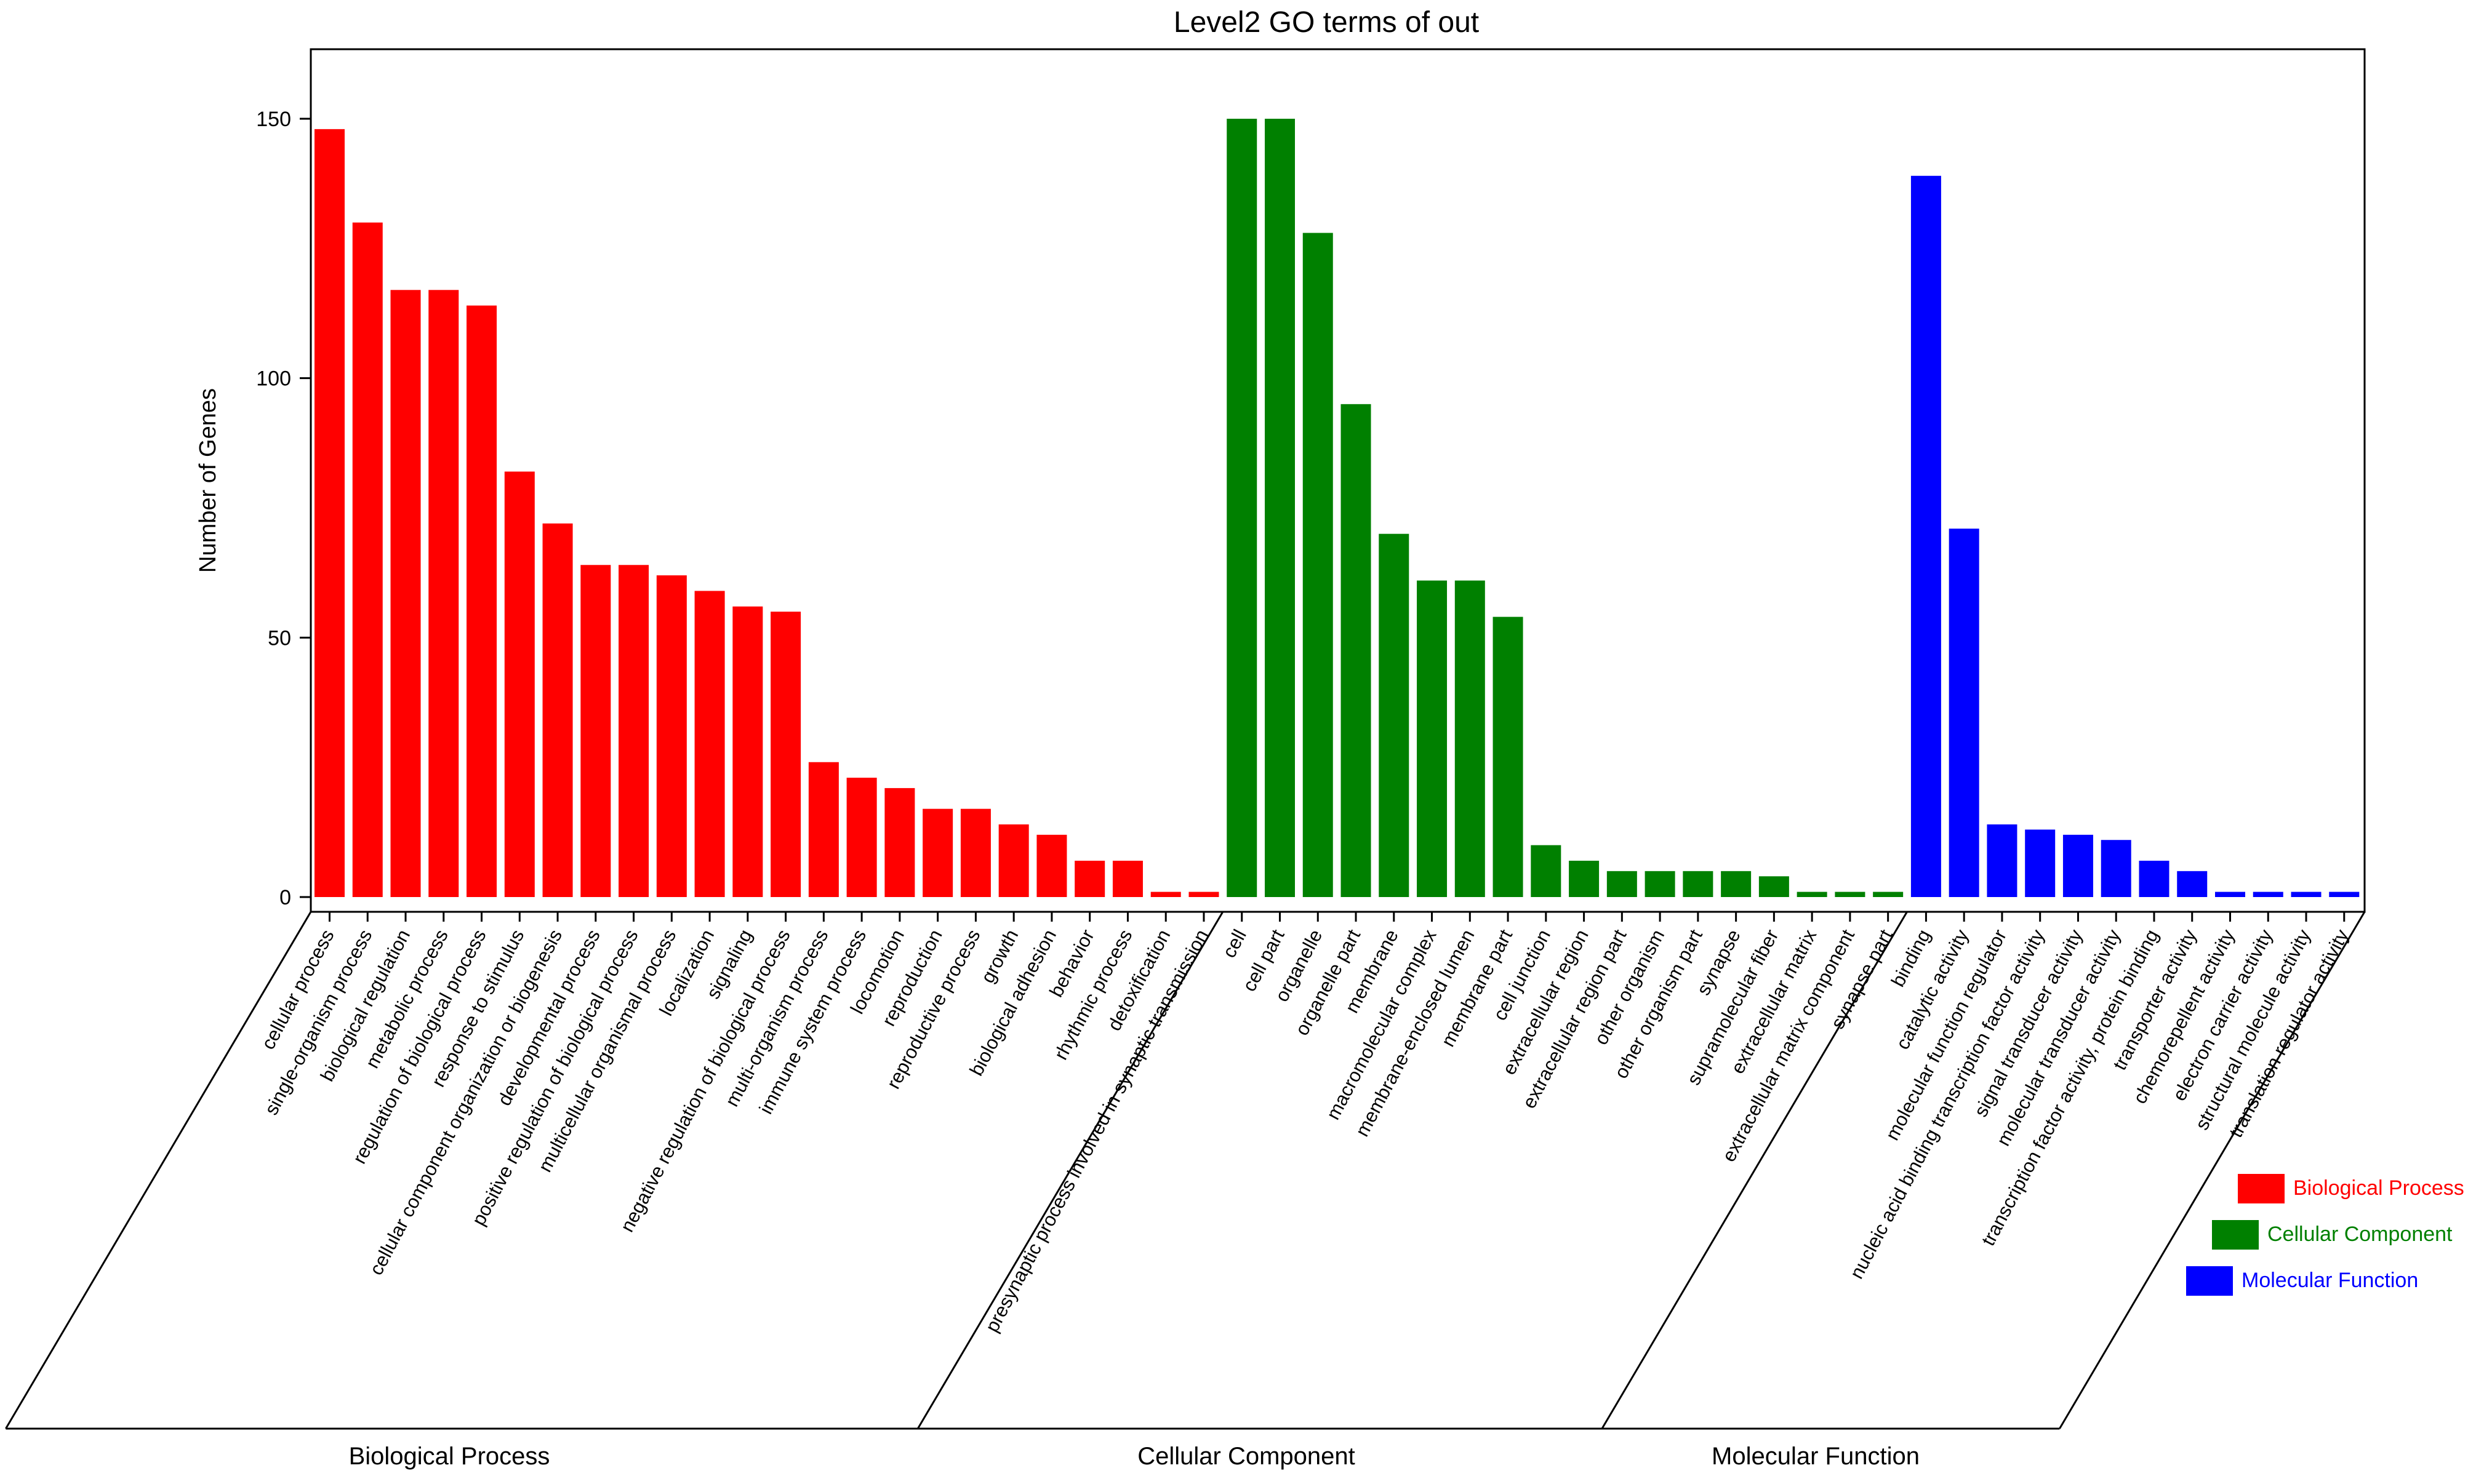 This screenshot has height=1484, width=2492. What do you see at coordinates (2330, 1280) in the screenshot?
I see `legend-label-molecular-function: Molecular Function` at bounding box center [2330, 1280].